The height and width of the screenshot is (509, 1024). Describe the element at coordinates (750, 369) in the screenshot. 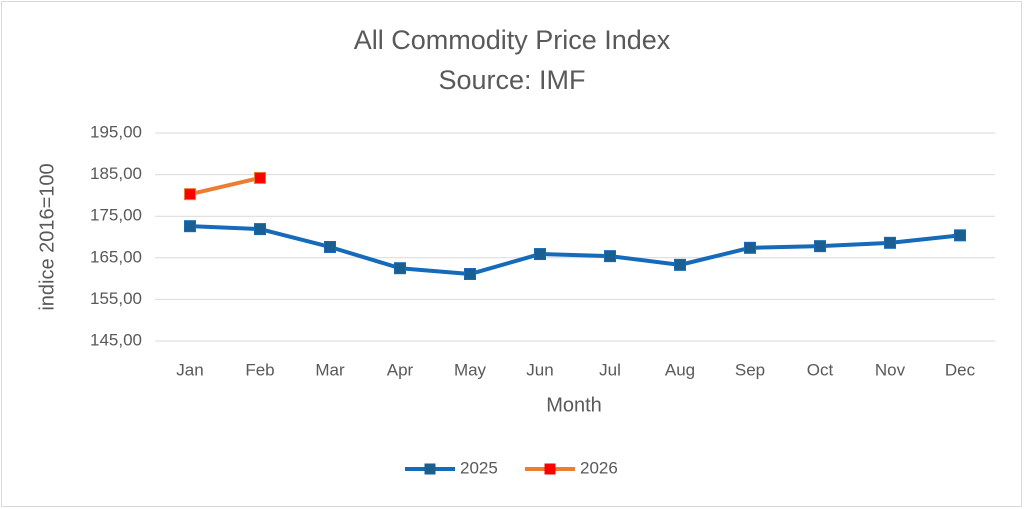

I see `x-tick-label: Sep` at that location.